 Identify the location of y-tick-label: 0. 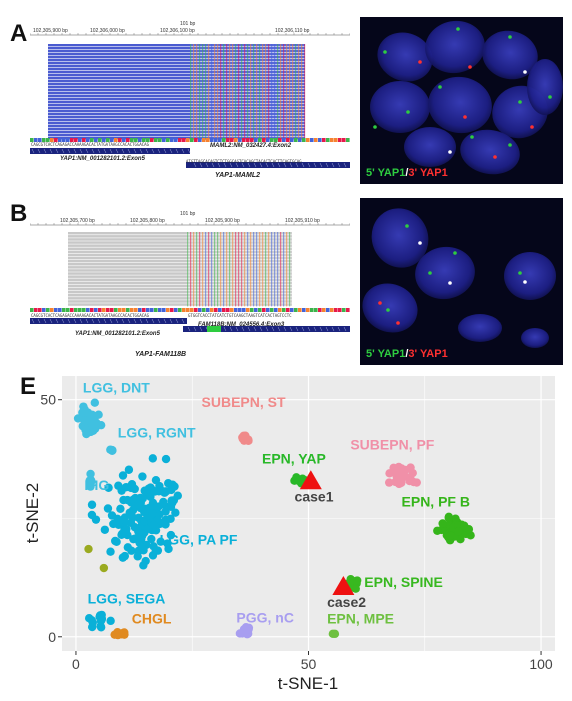
(52, 637).